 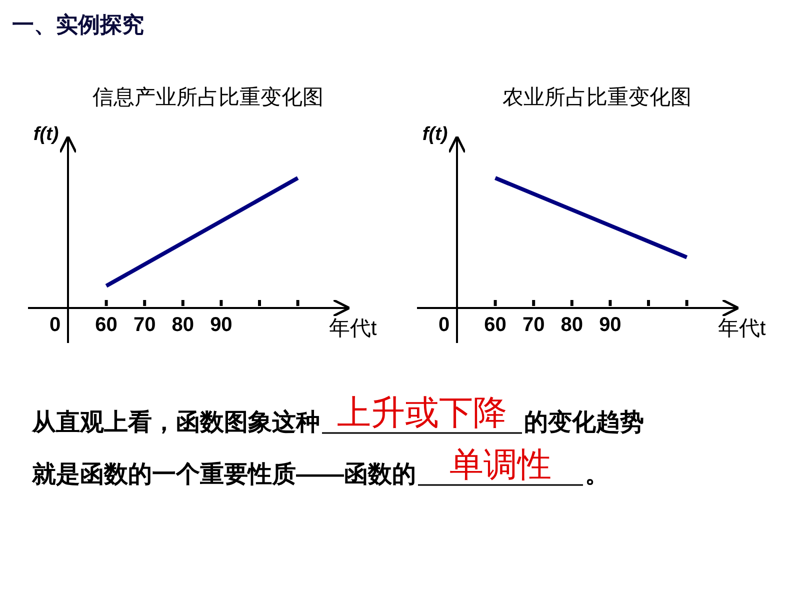 I want to click on chart-title: 信息产业所占比重变化图, so click(x=208, y=97).